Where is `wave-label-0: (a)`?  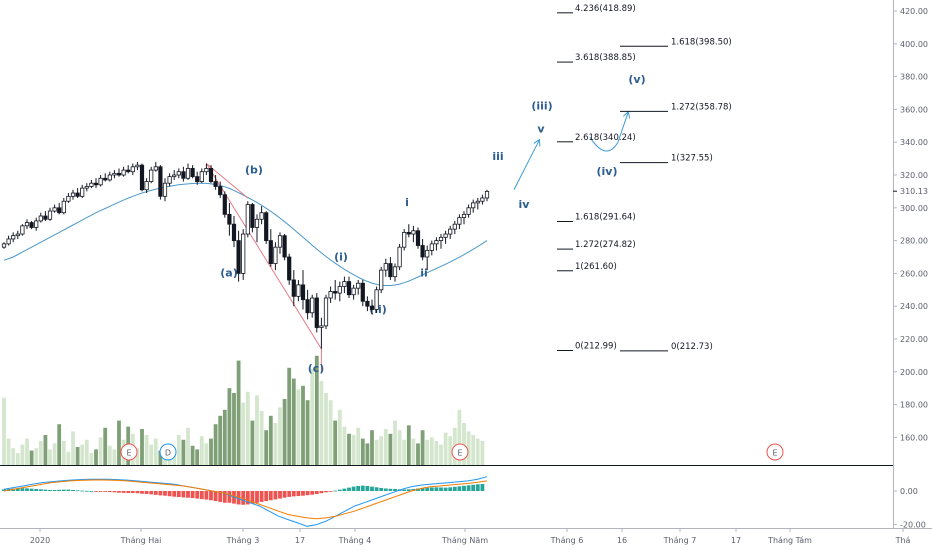 wave-label-0: (a) is located at coordinates (228, 273).